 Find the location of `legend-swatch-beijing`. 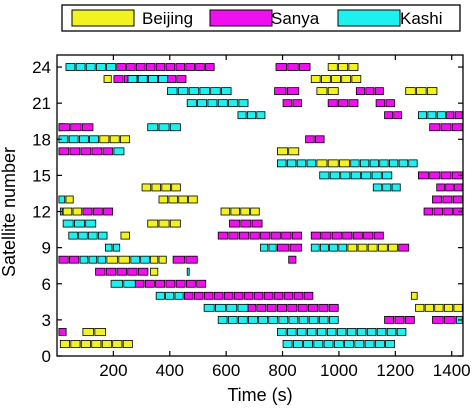

legend-swatch-beijing is located at coordinates (103, 18).